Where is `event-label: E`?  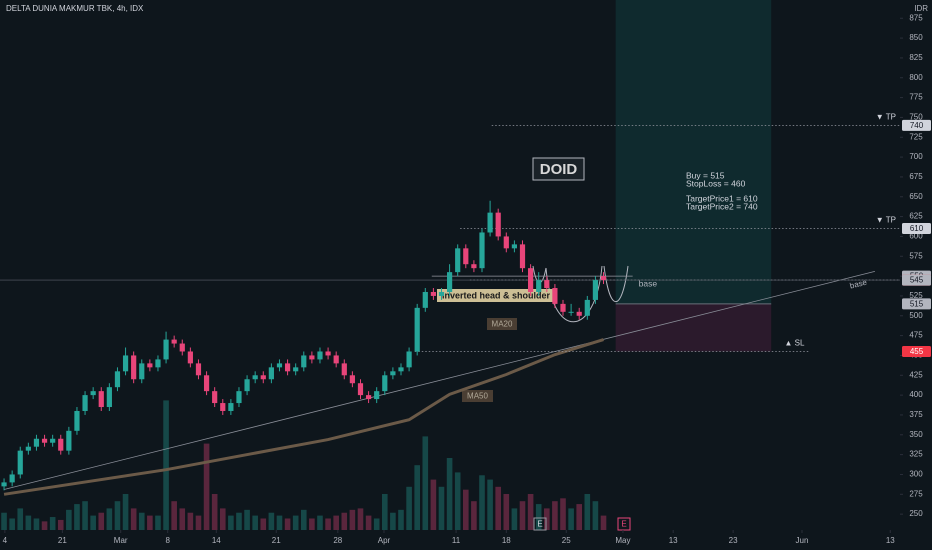 event-label: E is located at coordinates (623, 524).